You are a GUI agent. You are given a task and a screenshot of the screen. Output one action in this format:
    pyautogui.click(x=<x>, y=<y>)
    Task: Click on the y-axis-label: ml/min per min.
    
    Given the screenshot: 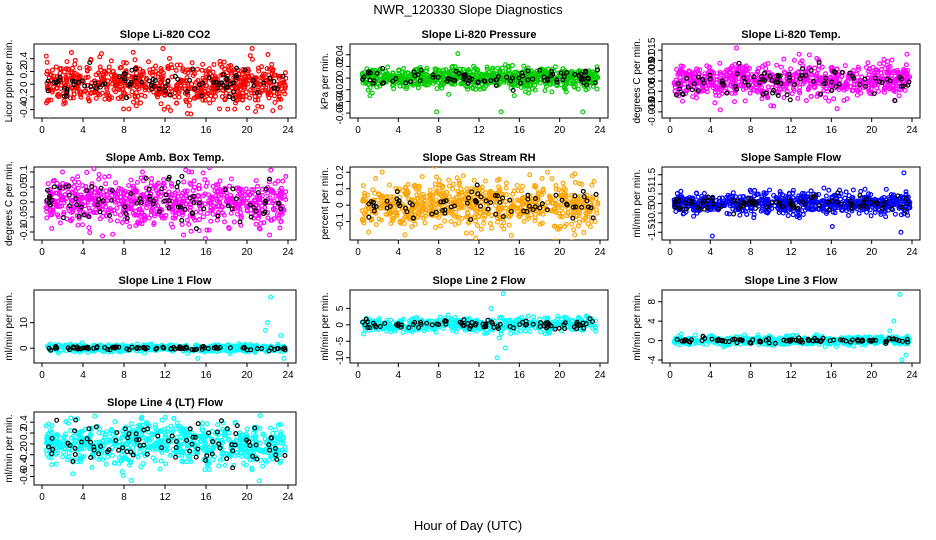 What is the action you would take?
    pyautogui.click(x=637, y=203)
    